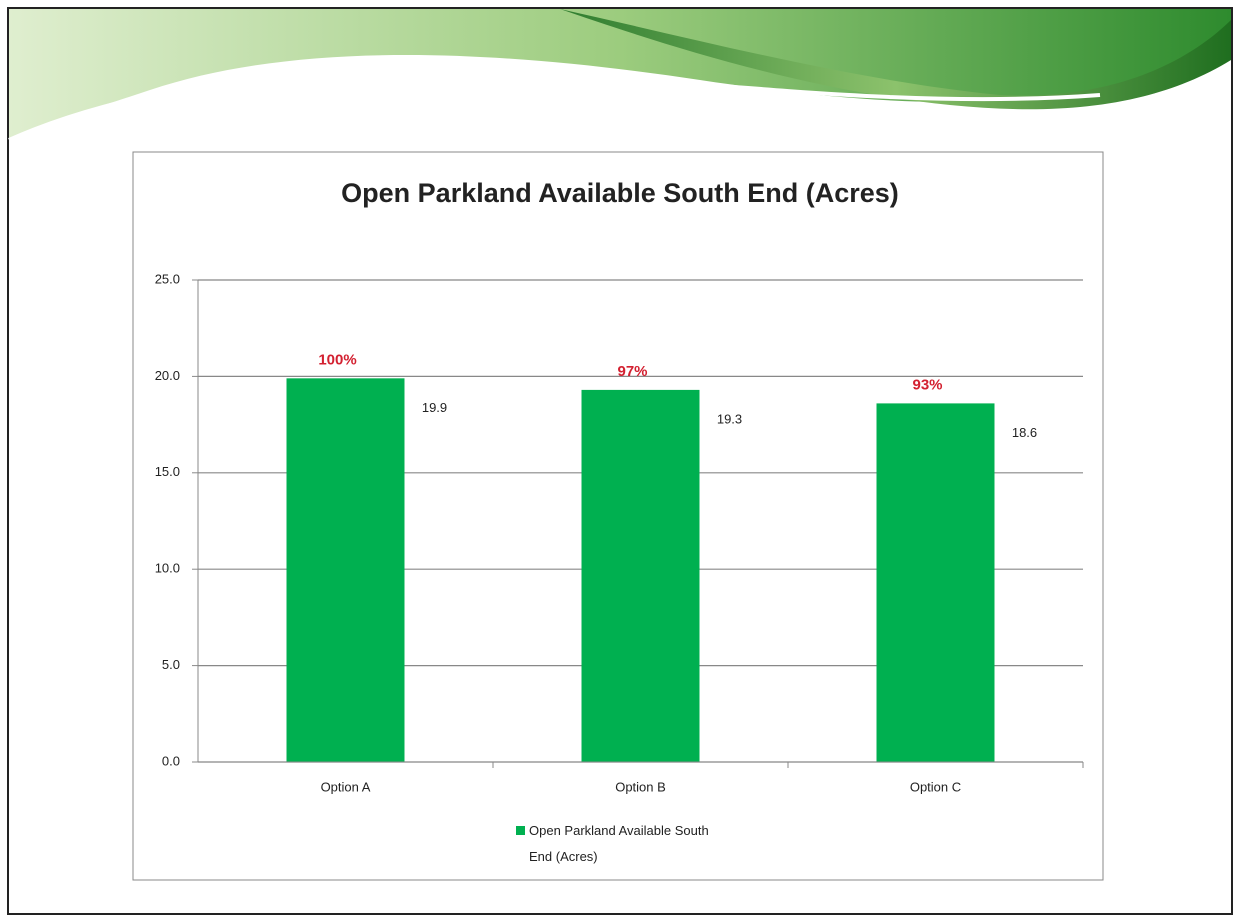  I want to click on y-tick-label: 15.0, so click(167, 471).